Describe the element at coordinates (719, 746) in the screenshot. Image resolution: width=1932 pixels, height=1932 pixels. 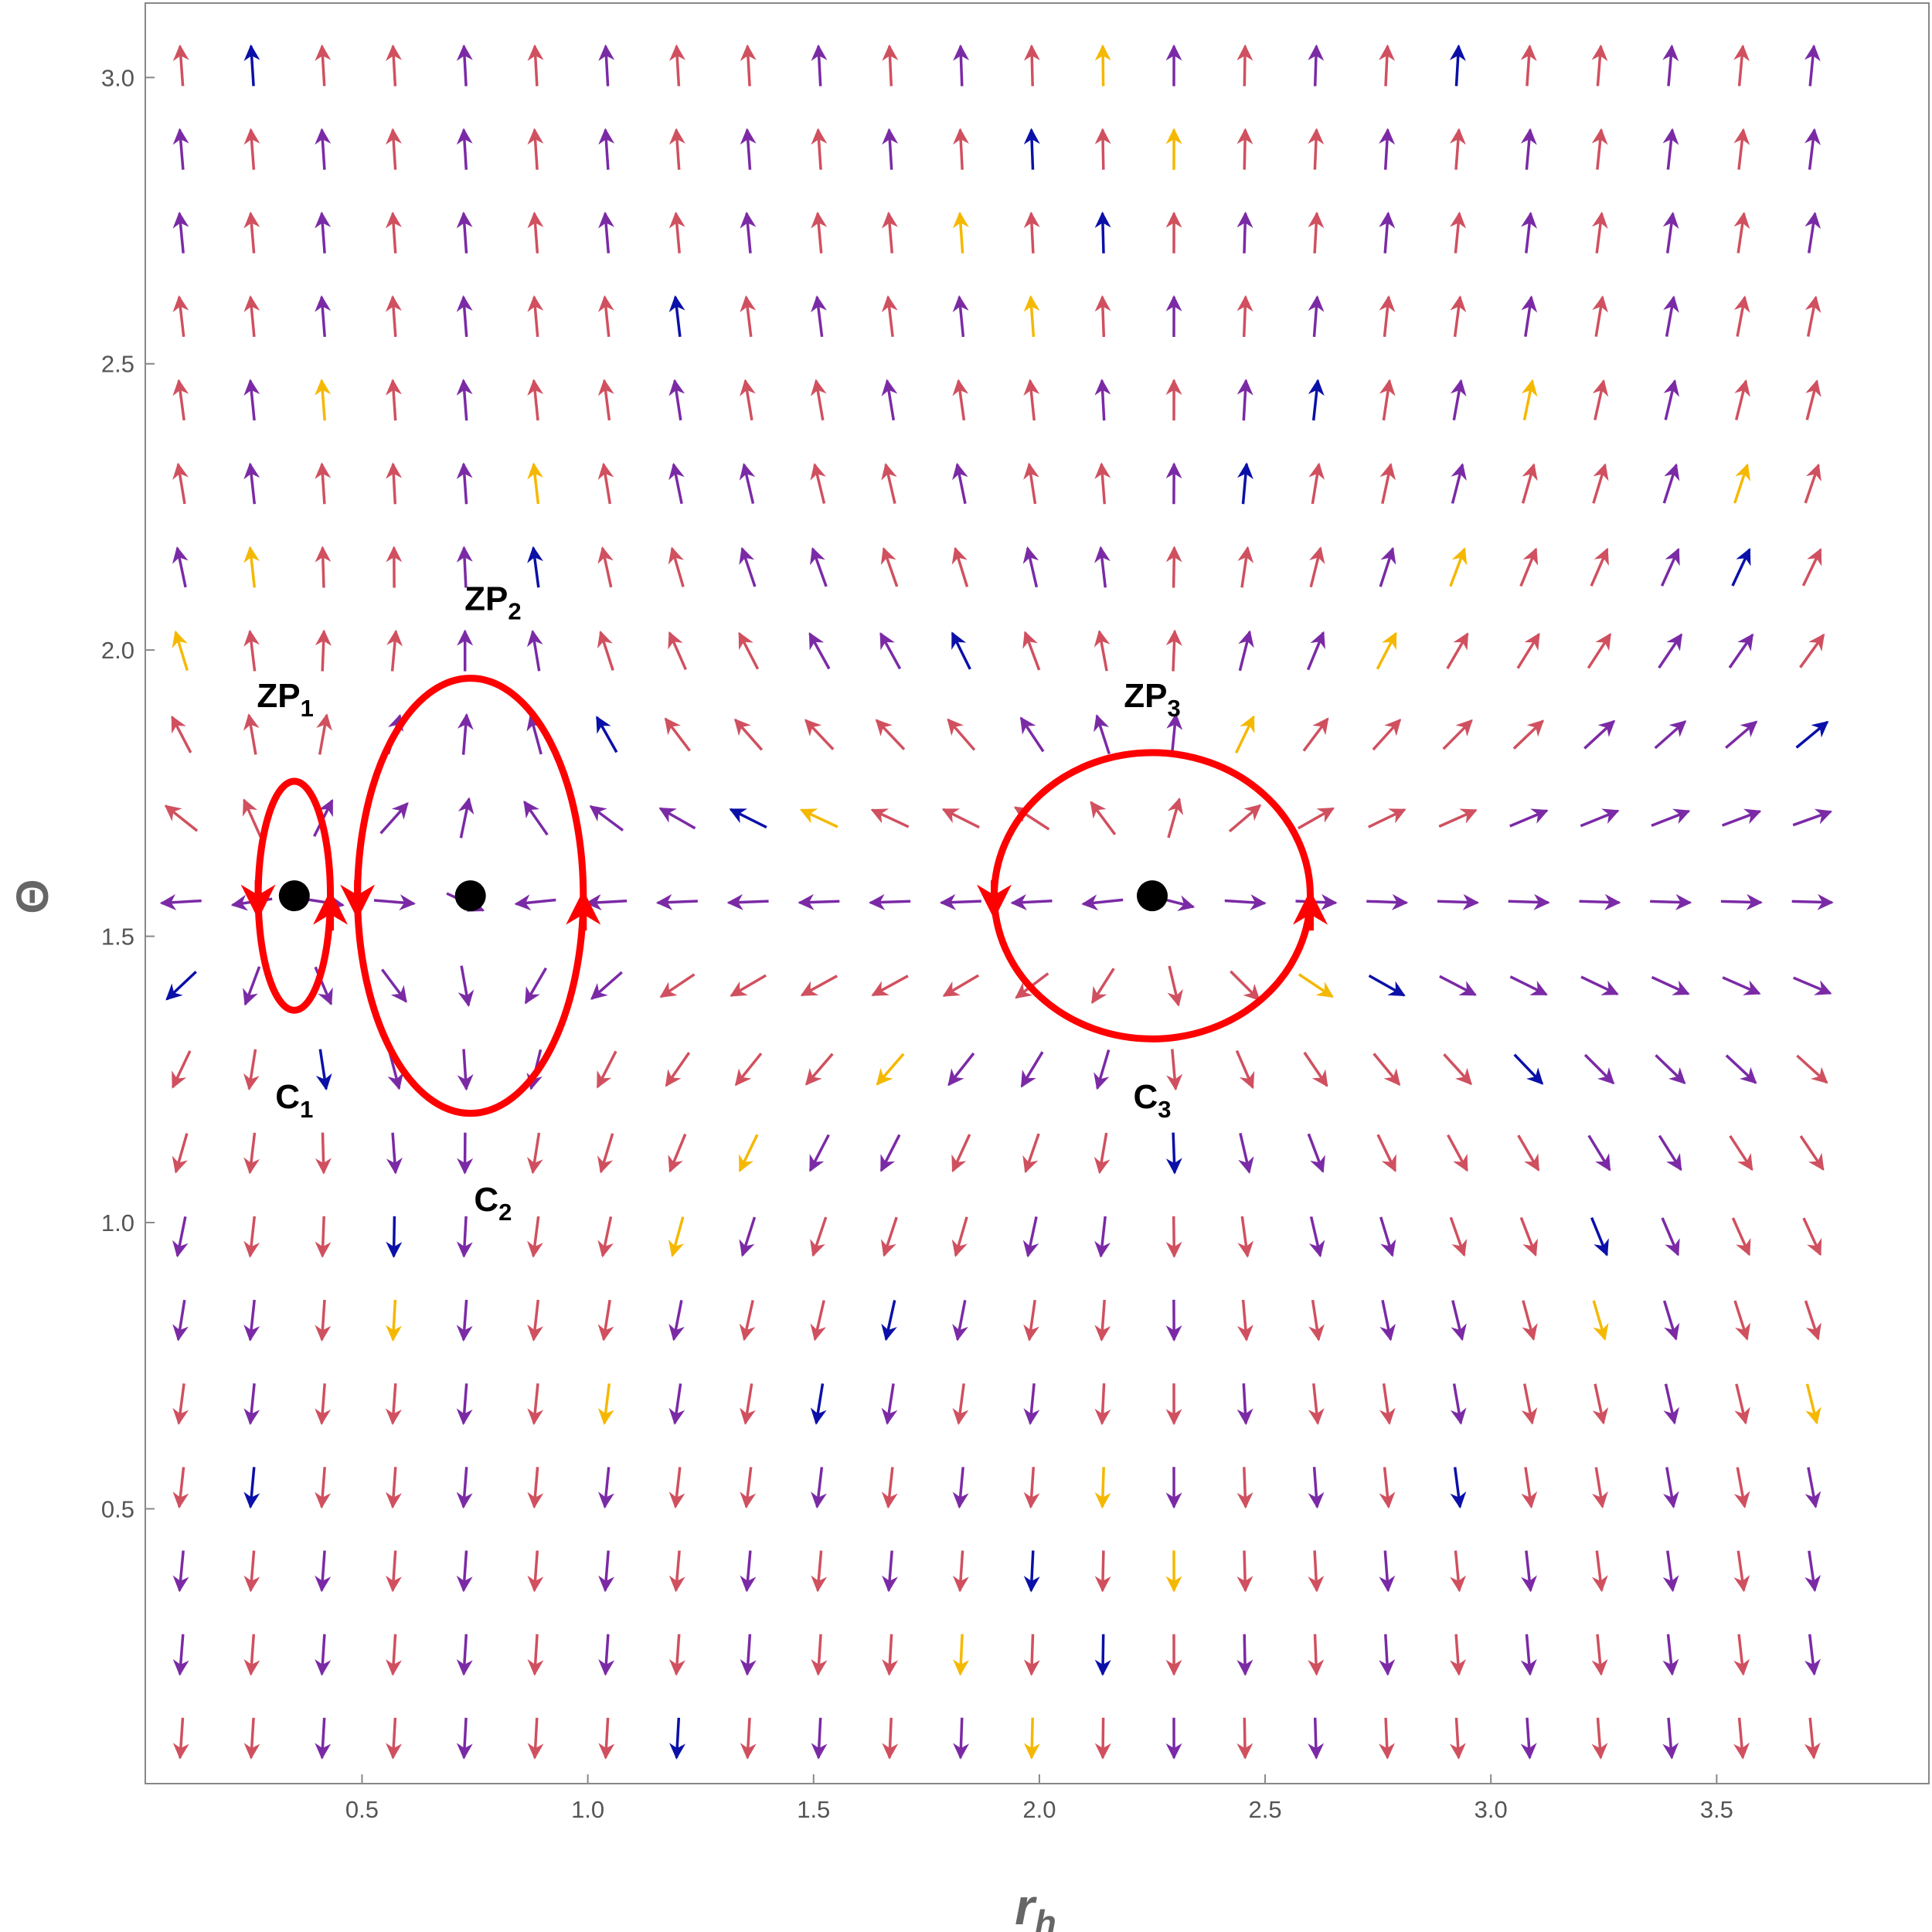
I see `zero-points: ZP1 ZP2 ZP3` at that location.